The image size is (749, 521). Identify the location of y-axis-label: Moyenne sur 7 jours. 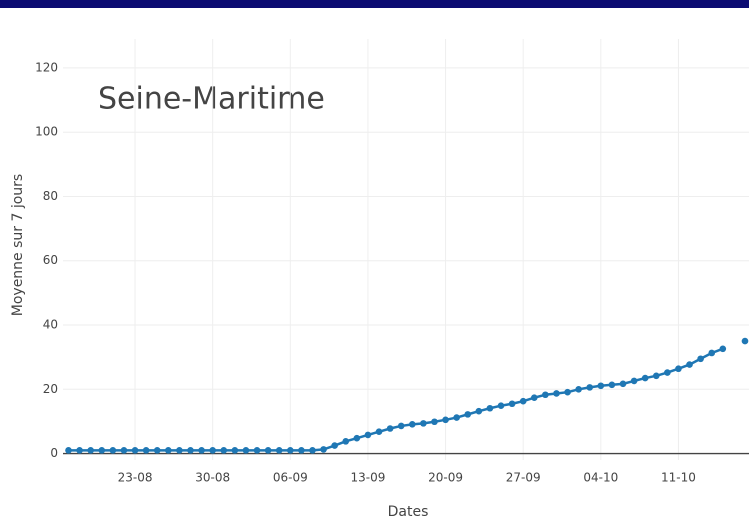
(18, 245).